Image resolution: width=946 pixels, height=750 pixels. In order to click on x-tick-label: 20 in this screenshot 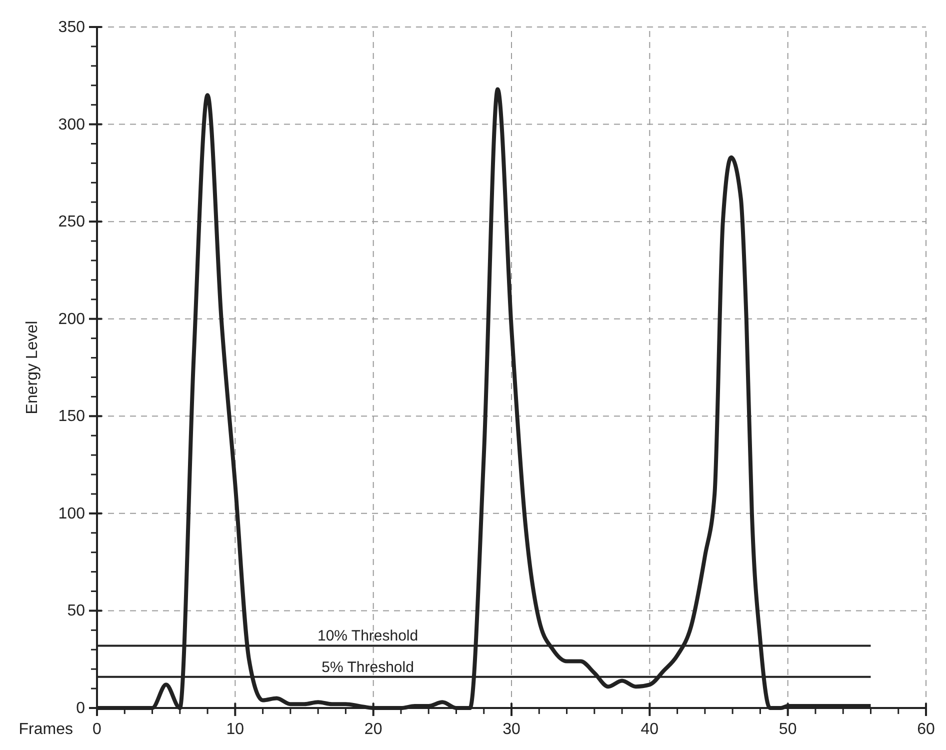, I will do `click(373, 729)`.